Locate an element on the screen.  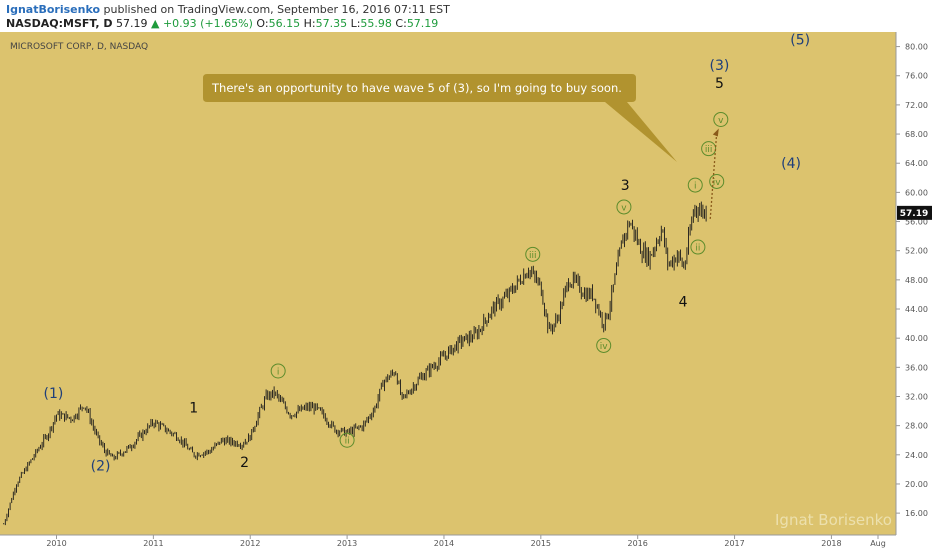
y-tick-label: 72.00 is located at coordinates (916, 105).